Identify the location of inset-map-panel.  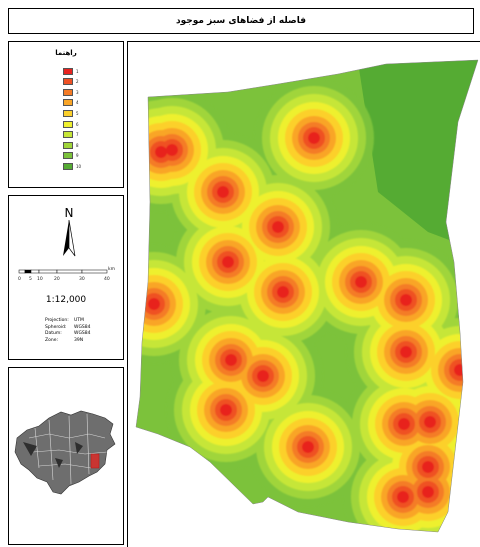
(66, 456).